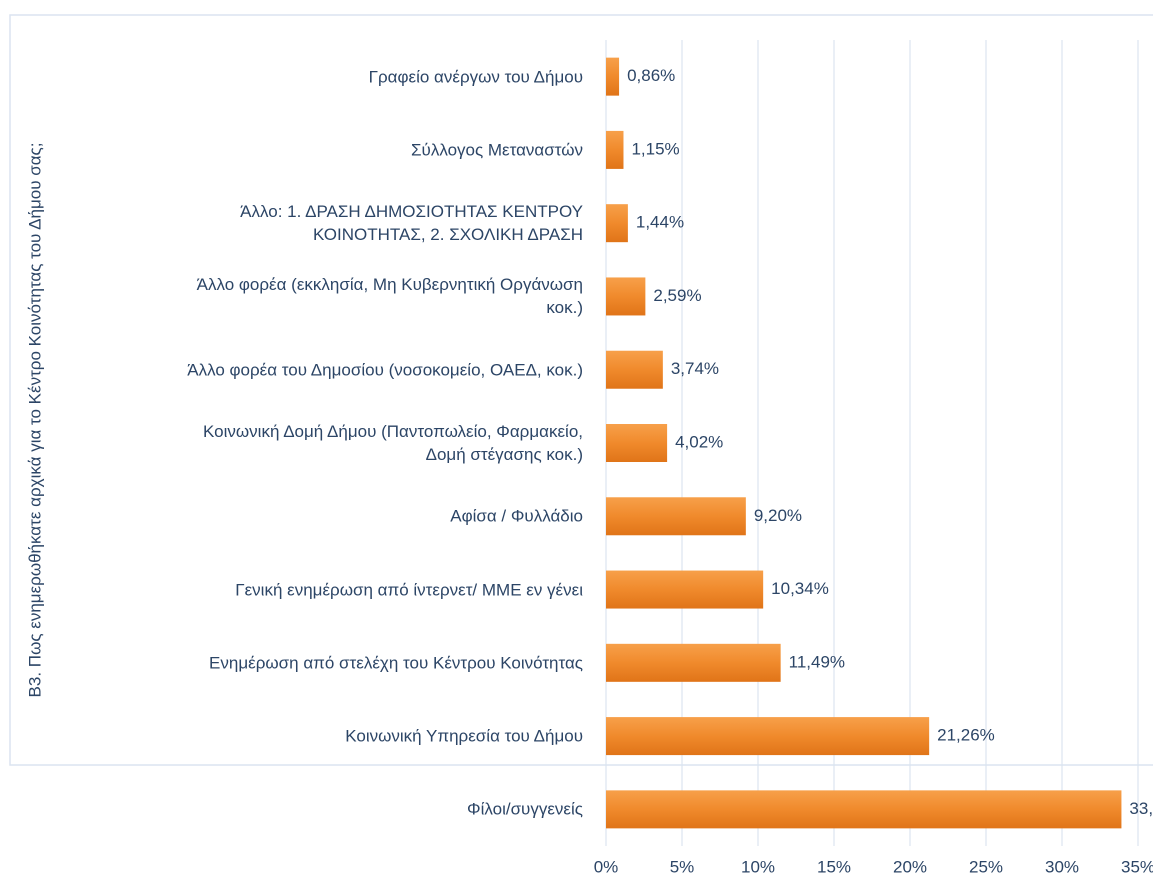 The width and height of the screenshot is (1153, 888). I want to click on data-label: 1,44%, so click(660, 222).